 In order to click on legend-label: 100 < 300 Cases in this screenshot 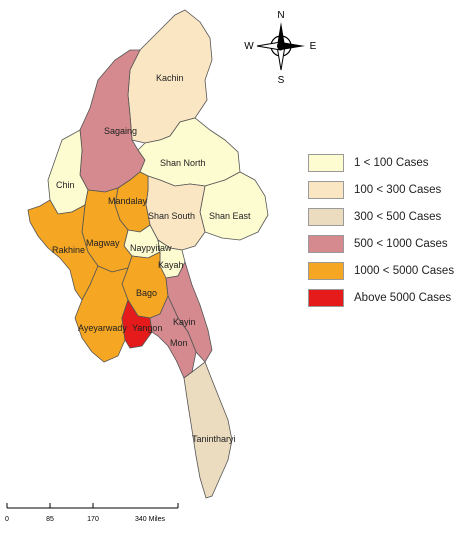, I will do `click(398, 190)`.